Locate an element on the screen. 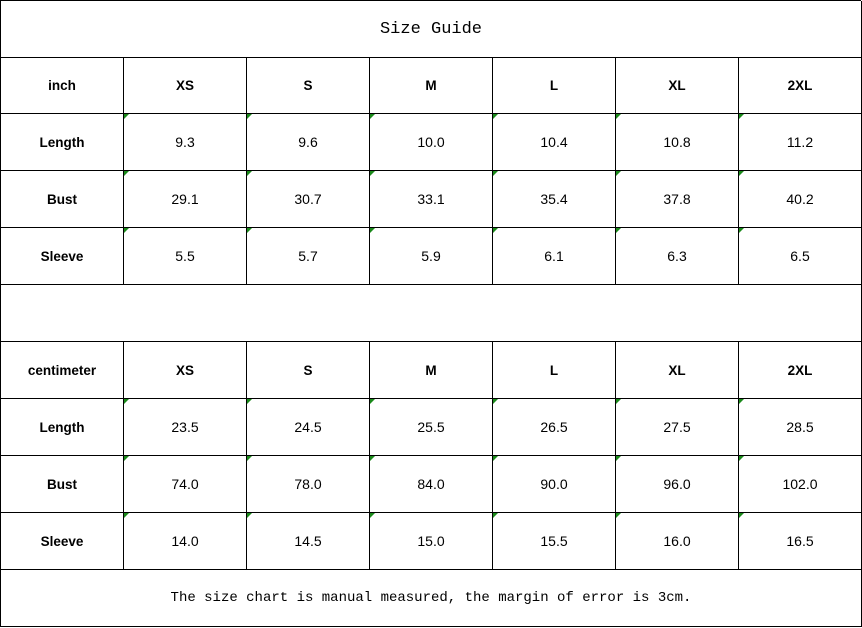 This screenshot has width=862, height=628. measurement-cell: 40.2 is located at coordinates (800, 199).